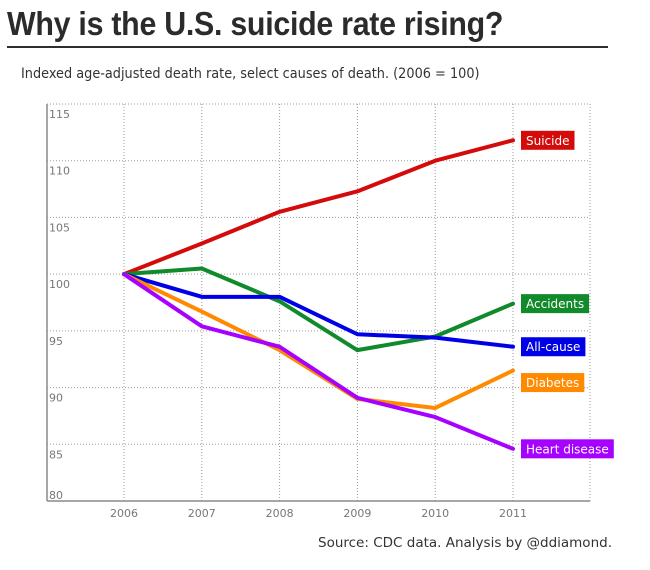 The width and height of the screenshot is (650, 570). I want to click on x-tick-label: 2008, so click(280, 513).